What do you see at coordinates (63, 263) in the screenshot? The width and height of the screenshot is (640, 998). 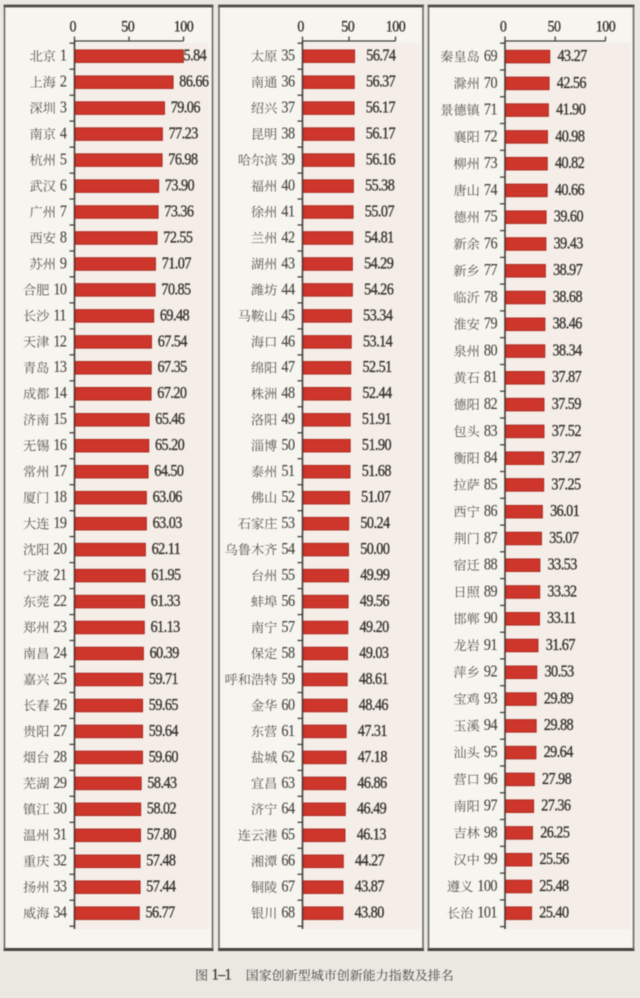 I see `svg-text: 9` at bounding box center [63, 263].